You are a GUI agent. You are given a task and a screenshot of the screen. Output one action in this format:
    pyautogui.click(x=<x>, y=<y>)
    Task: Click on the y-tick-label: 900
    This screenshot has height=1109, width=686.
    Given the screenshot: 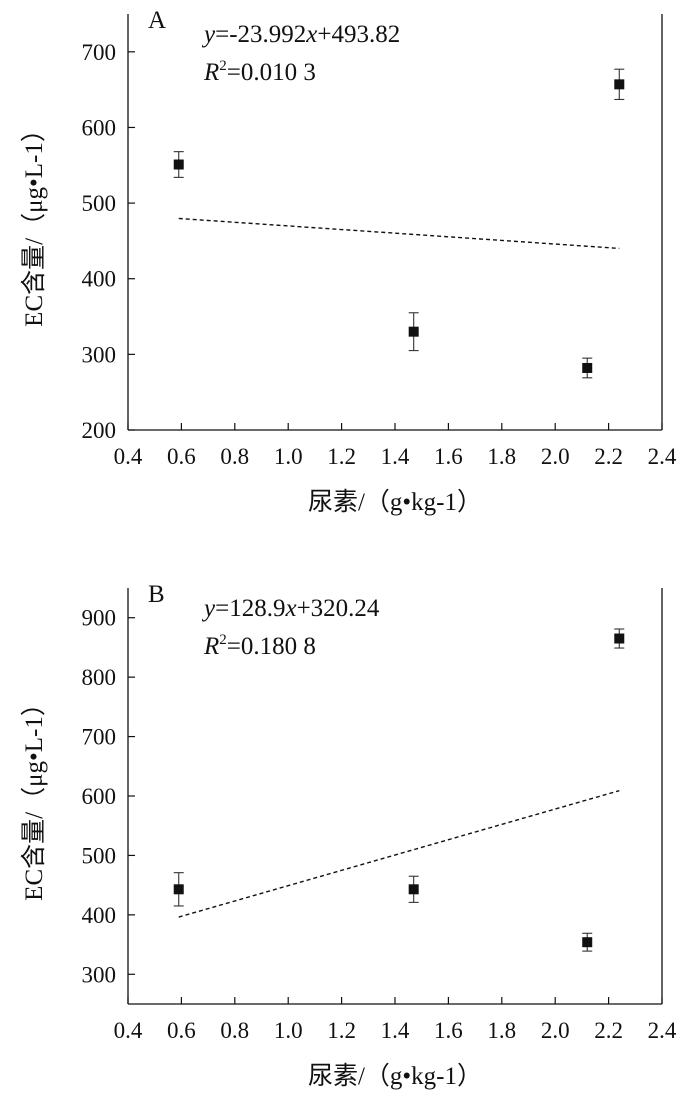 What is the action you would take?
    pyautogui.click(x=99, y=618)
    